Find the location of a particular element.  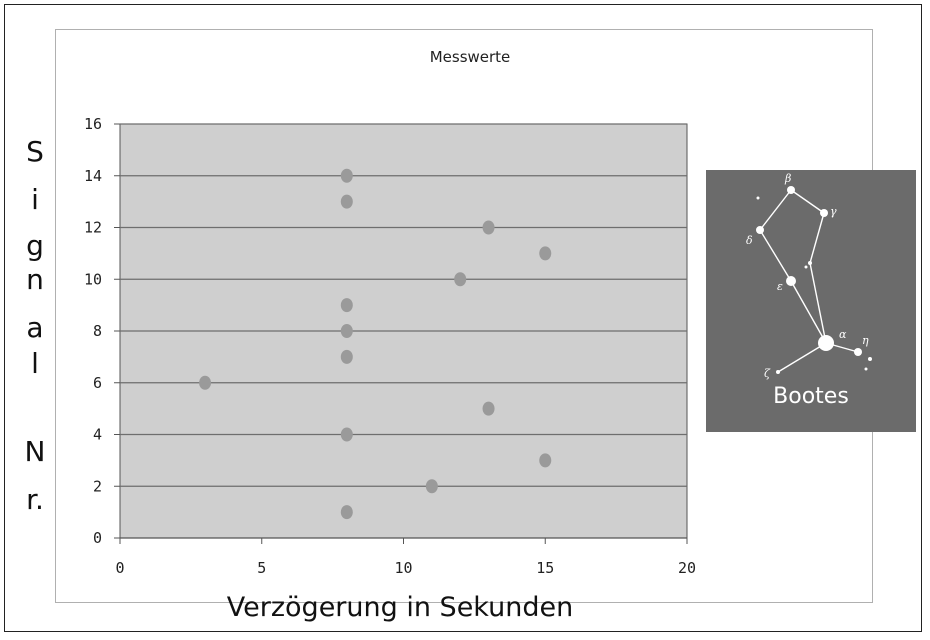

star-delta is located at coordinates (760, 230).